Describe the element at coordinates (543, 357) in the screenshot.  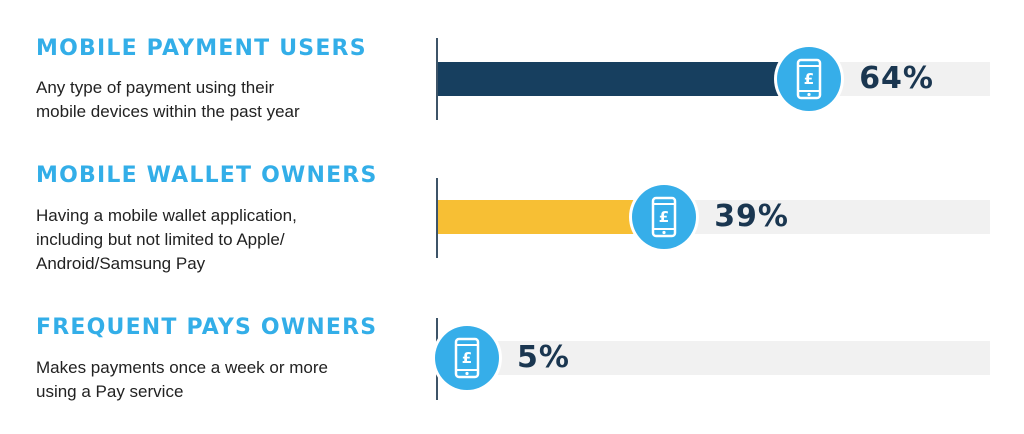
I see `bar-value-label: 5%` at that location.